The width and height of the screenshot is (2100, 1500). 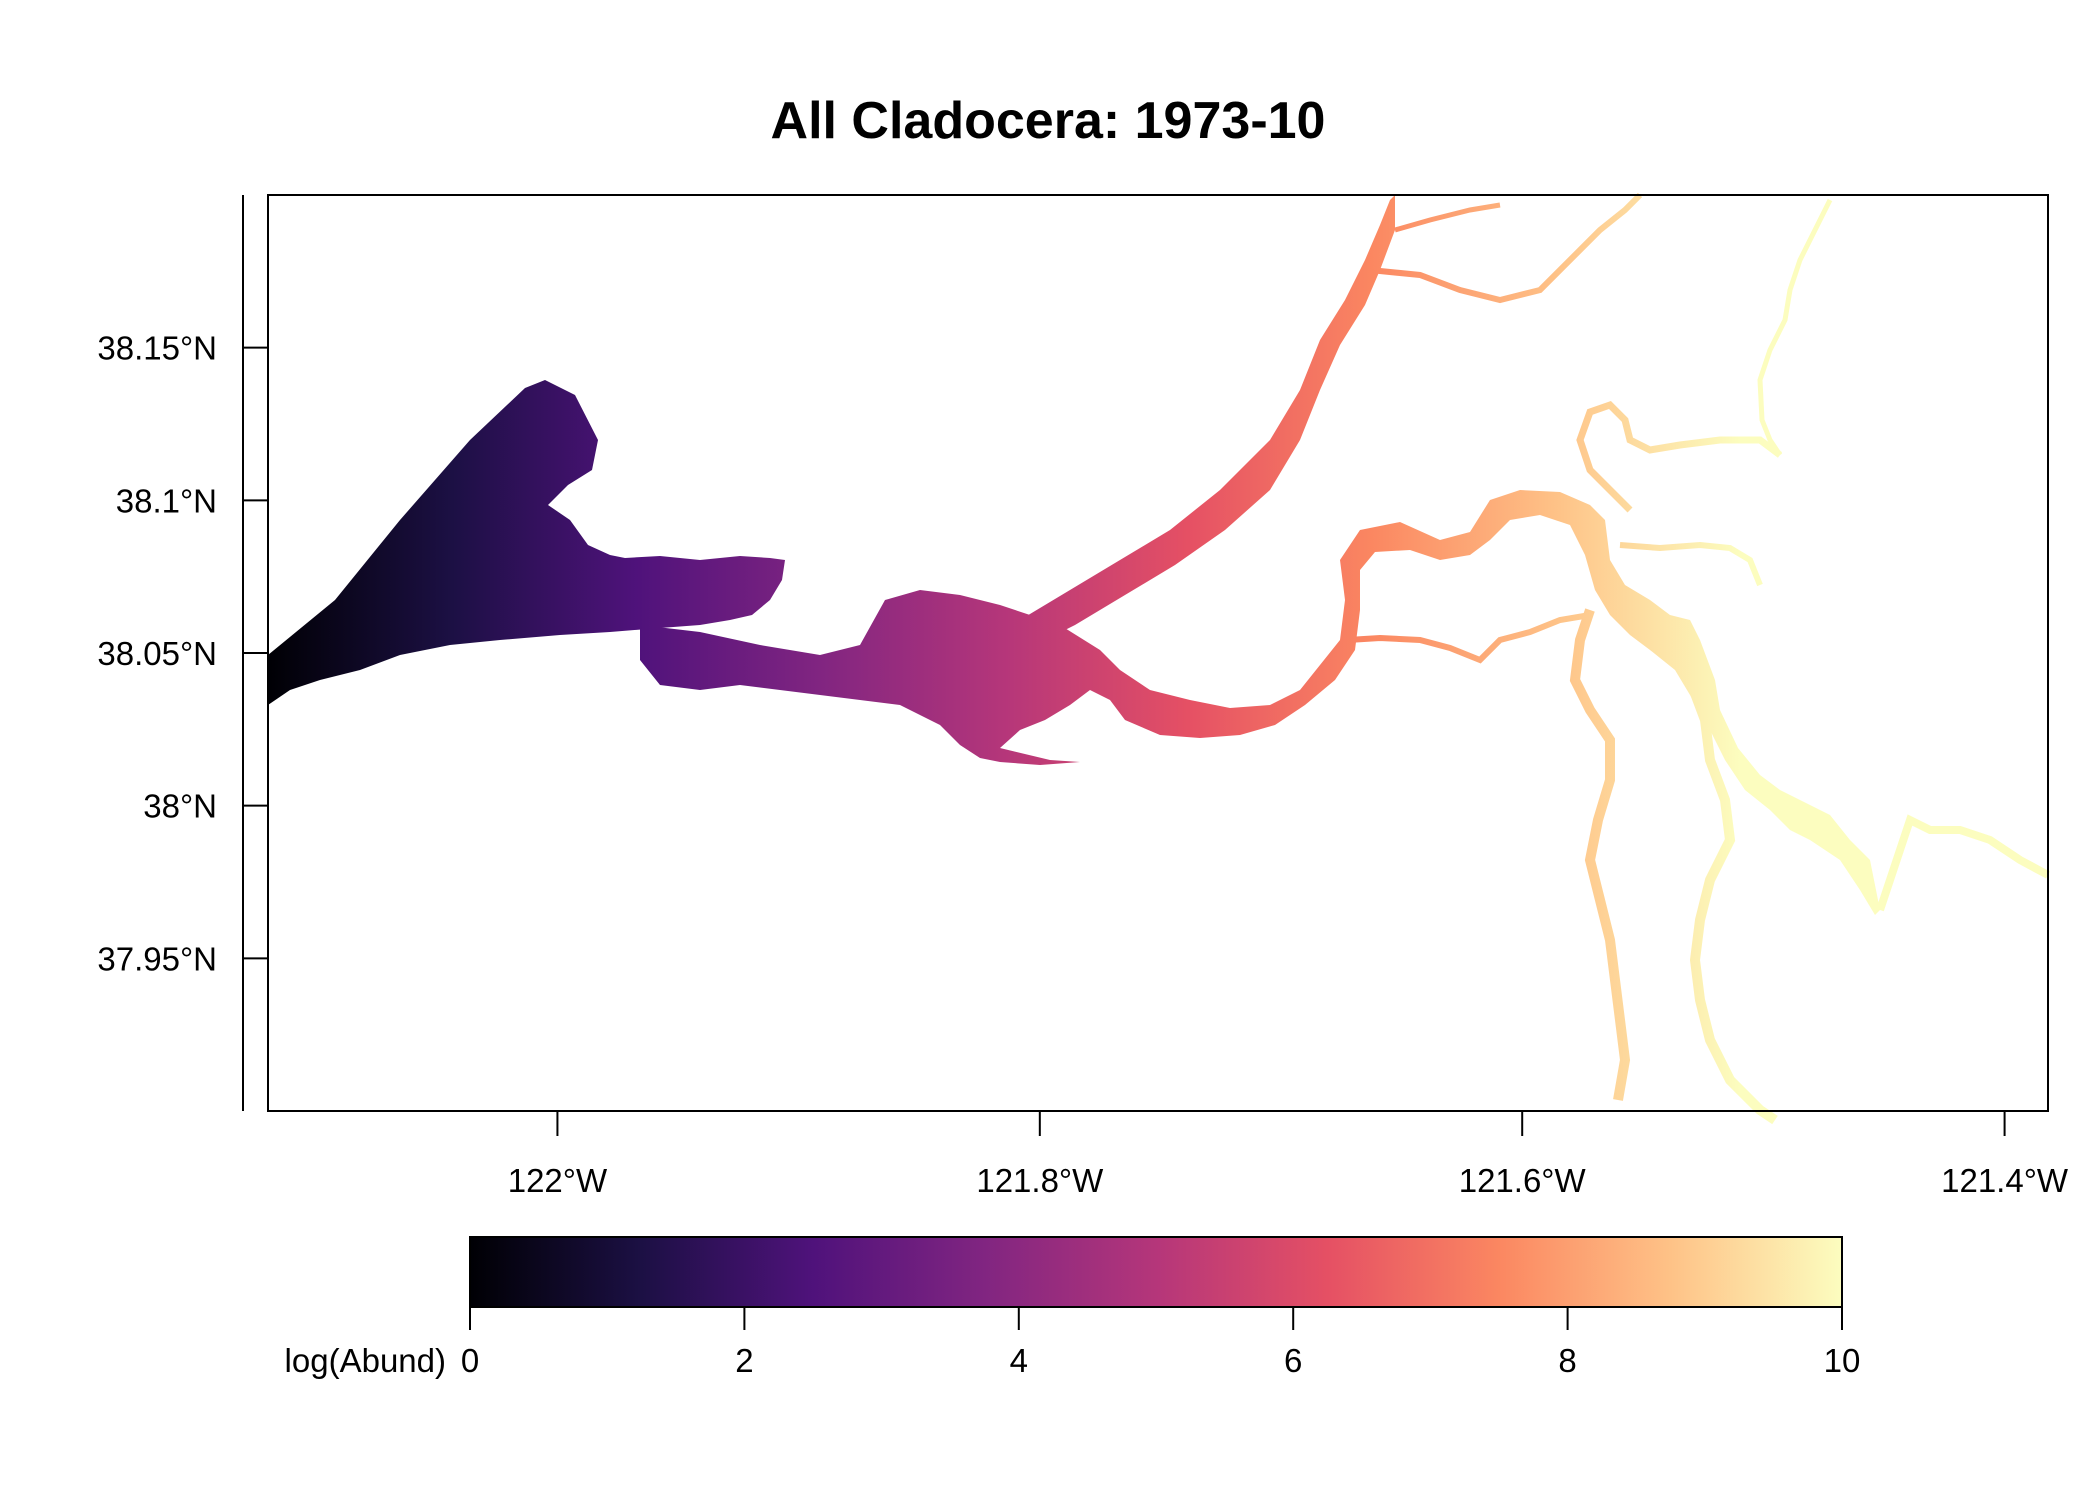 I want to click on colorbar-tick-label: 10, so click(x=1842, y=1360).